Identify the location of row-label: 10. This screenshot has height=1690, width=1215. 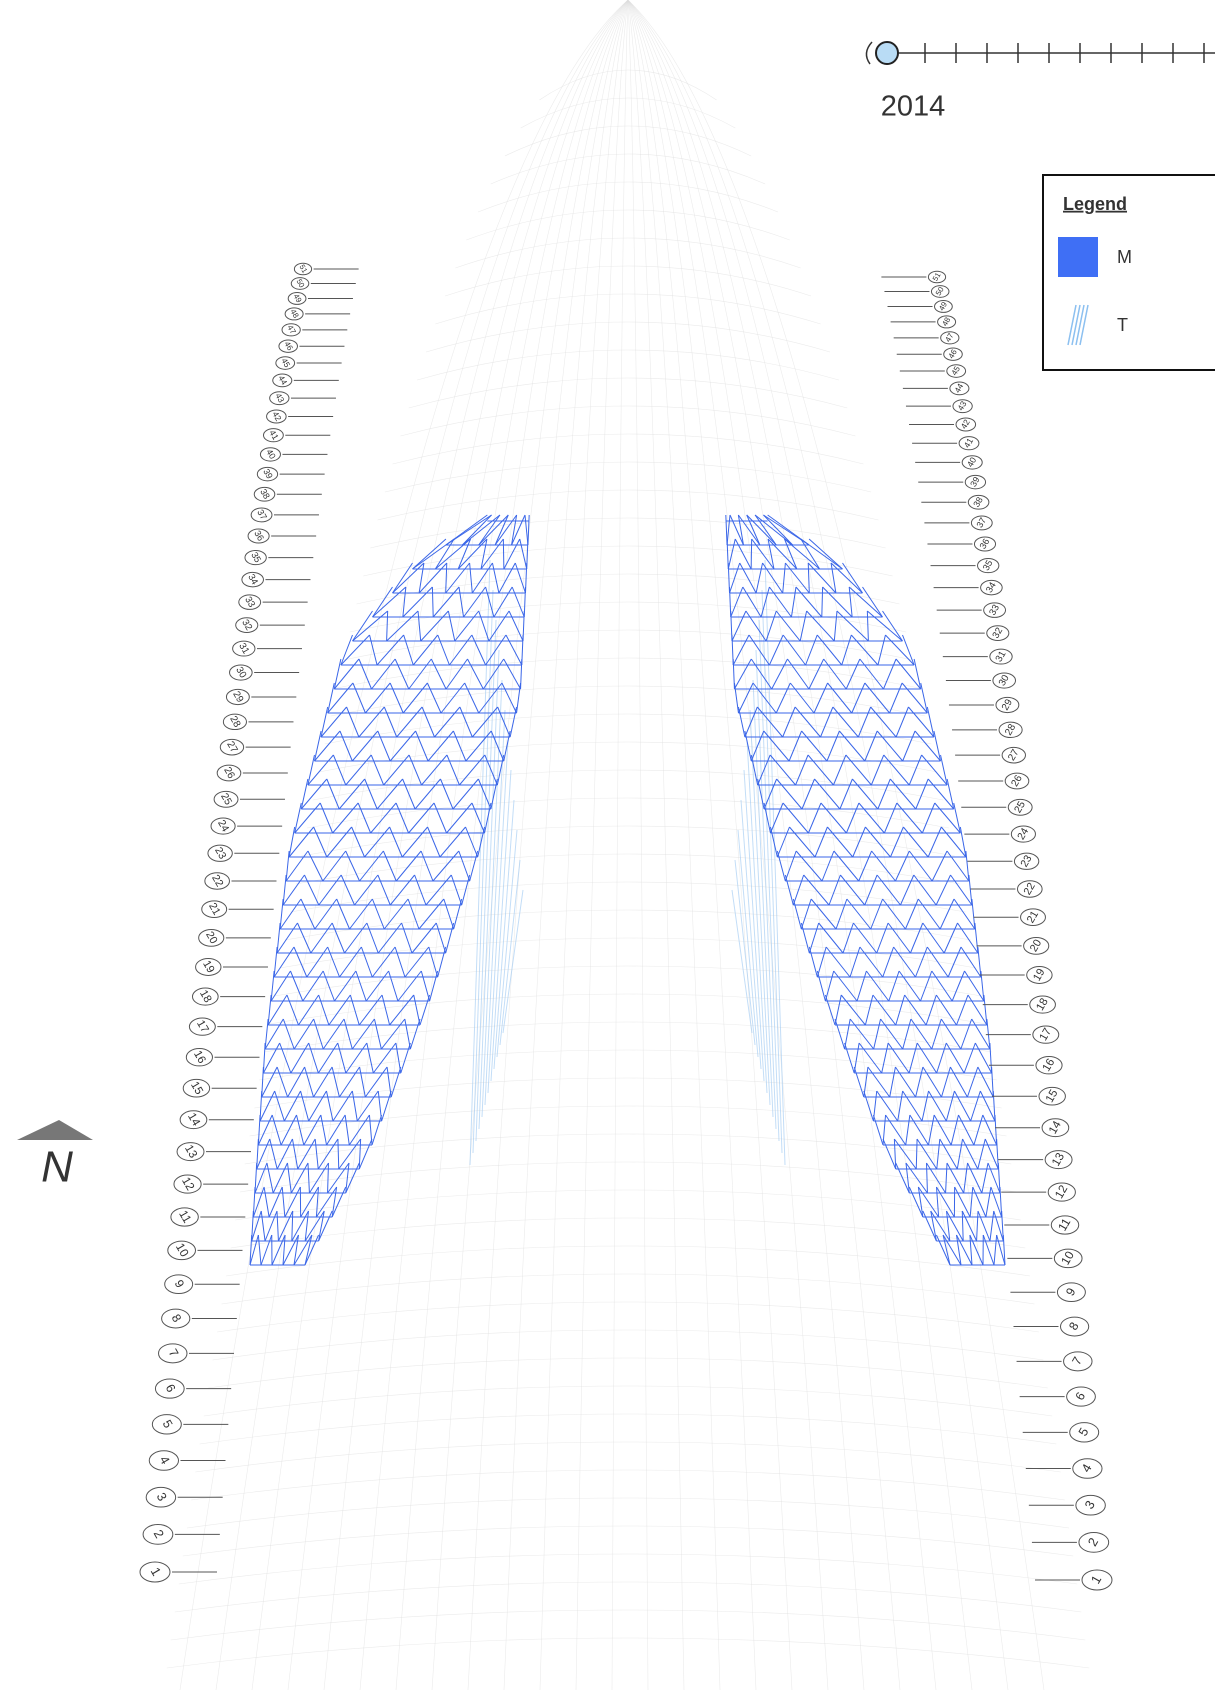
(182, 1250).